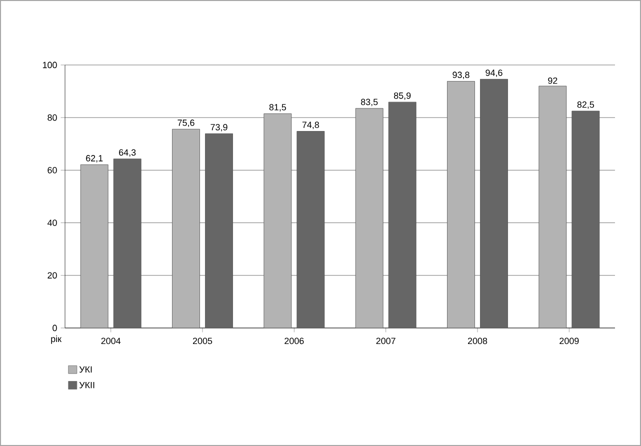 The image size is (641, 446). What do you see at coordinates (402, 96) in the screenshot?
I see `data-label: 85,9` at bounding box center [402, 96].